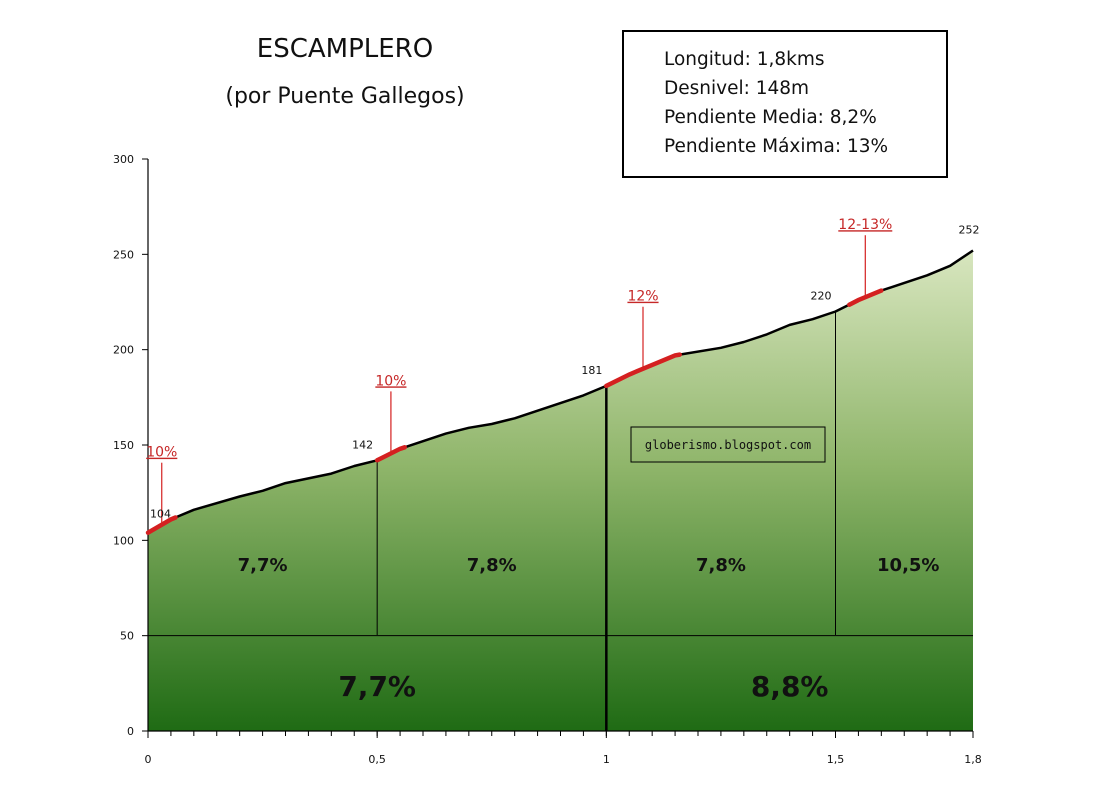 The width and height of the screenshot is (1101, 787). Describe the element at coordinates (127, 636) in the screenshot. I see `y-tick-label: 50` at that location.